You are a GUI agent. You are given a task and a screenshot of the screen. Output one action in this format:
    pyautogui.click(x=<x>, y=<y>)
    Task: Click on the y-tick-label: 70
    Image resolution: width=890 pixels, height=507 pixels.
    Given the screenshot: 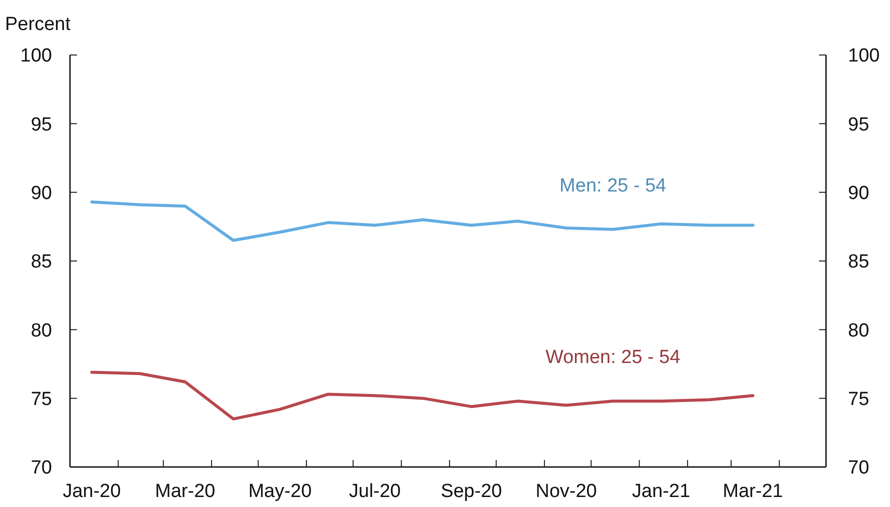 What is the action you would take?
    pyautogui.click(x=41, y=468)
    